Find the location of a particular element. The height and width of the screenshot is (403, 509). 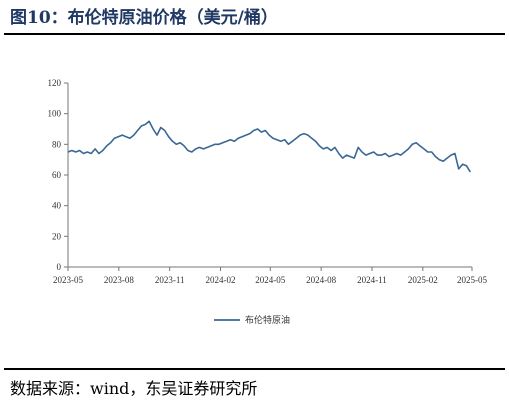

y-tick-label: 60 is located at coordinates (57, 175).